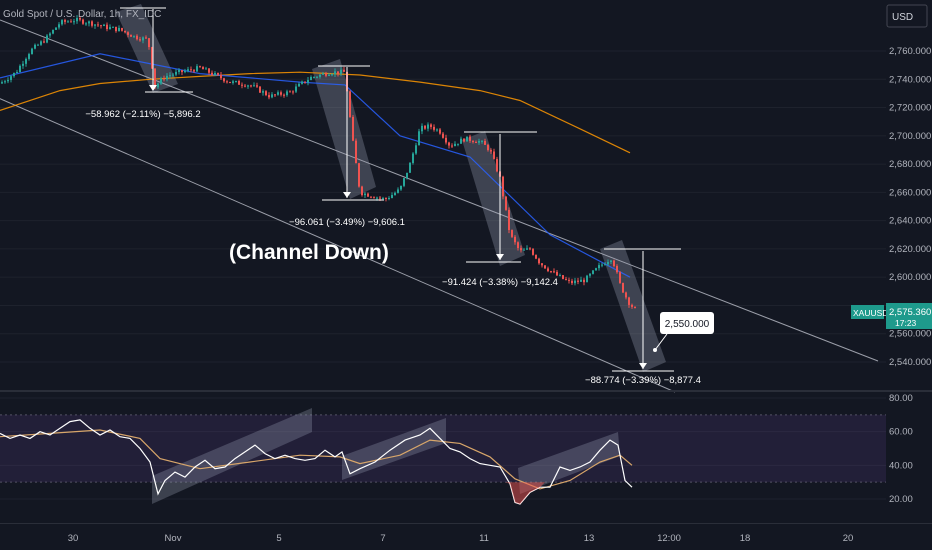 The width and height of the screenshot is (932, 550). Describe the element at coordinates (687, 324) in the screenshot. I see `target-label: 2,550.000` at that location.